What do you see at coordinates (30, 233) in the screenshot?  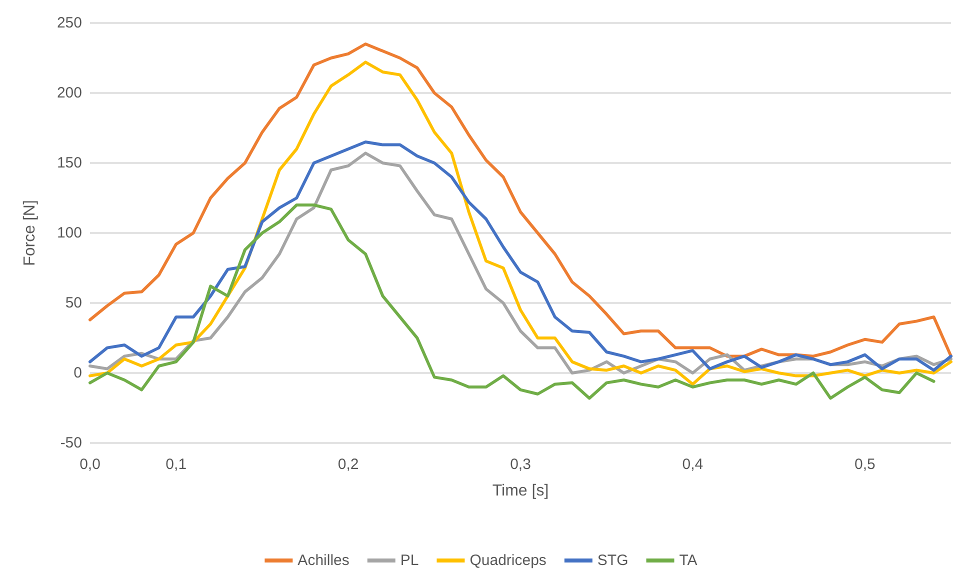 I see `y-axis-title: Force [N]` at bounding box center [30, 233].